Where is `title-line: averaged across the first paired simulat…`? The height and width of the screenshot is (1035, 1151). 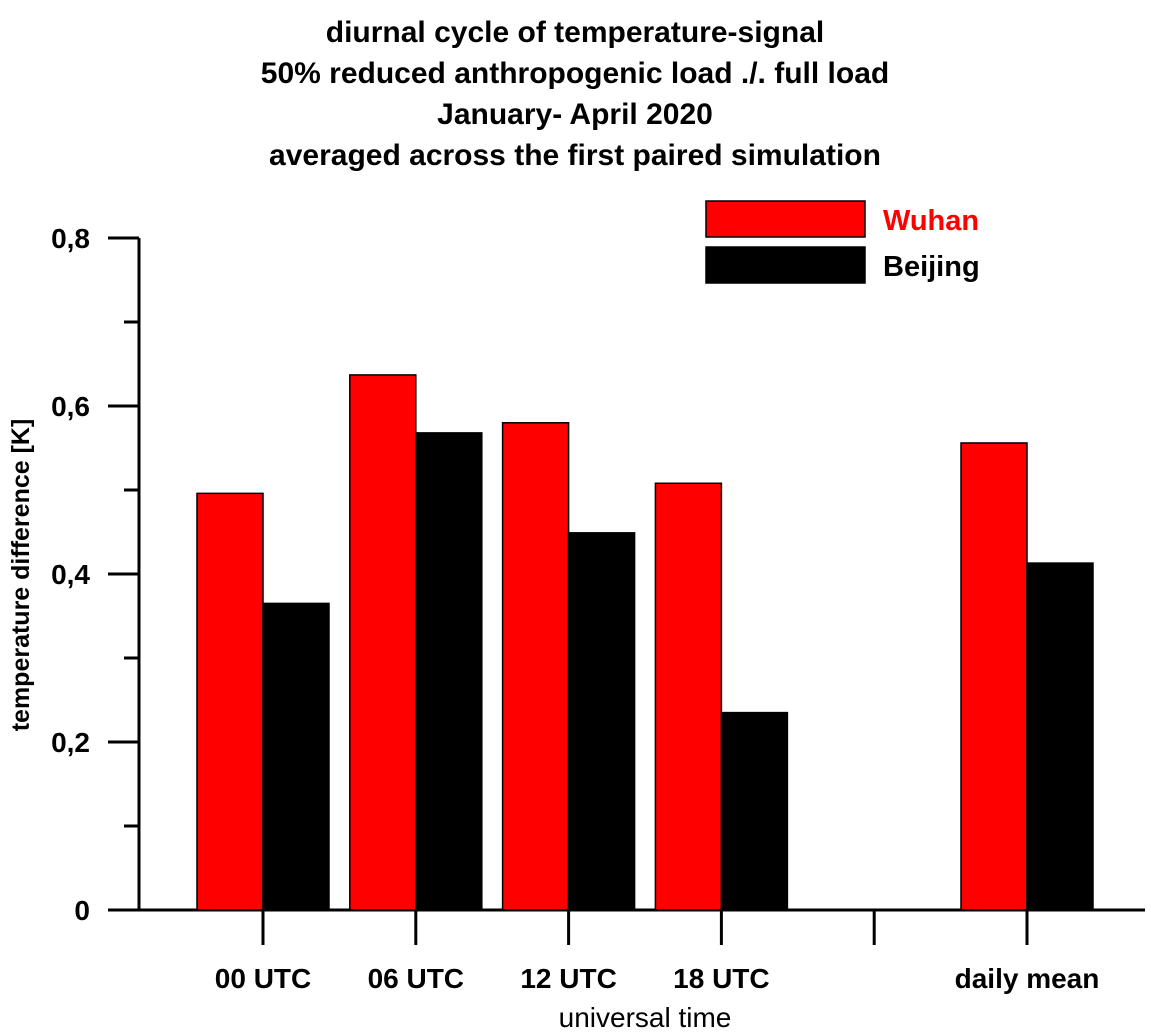
title-line: averaged across the first paired simulat… is located at coordinates (575, 155).